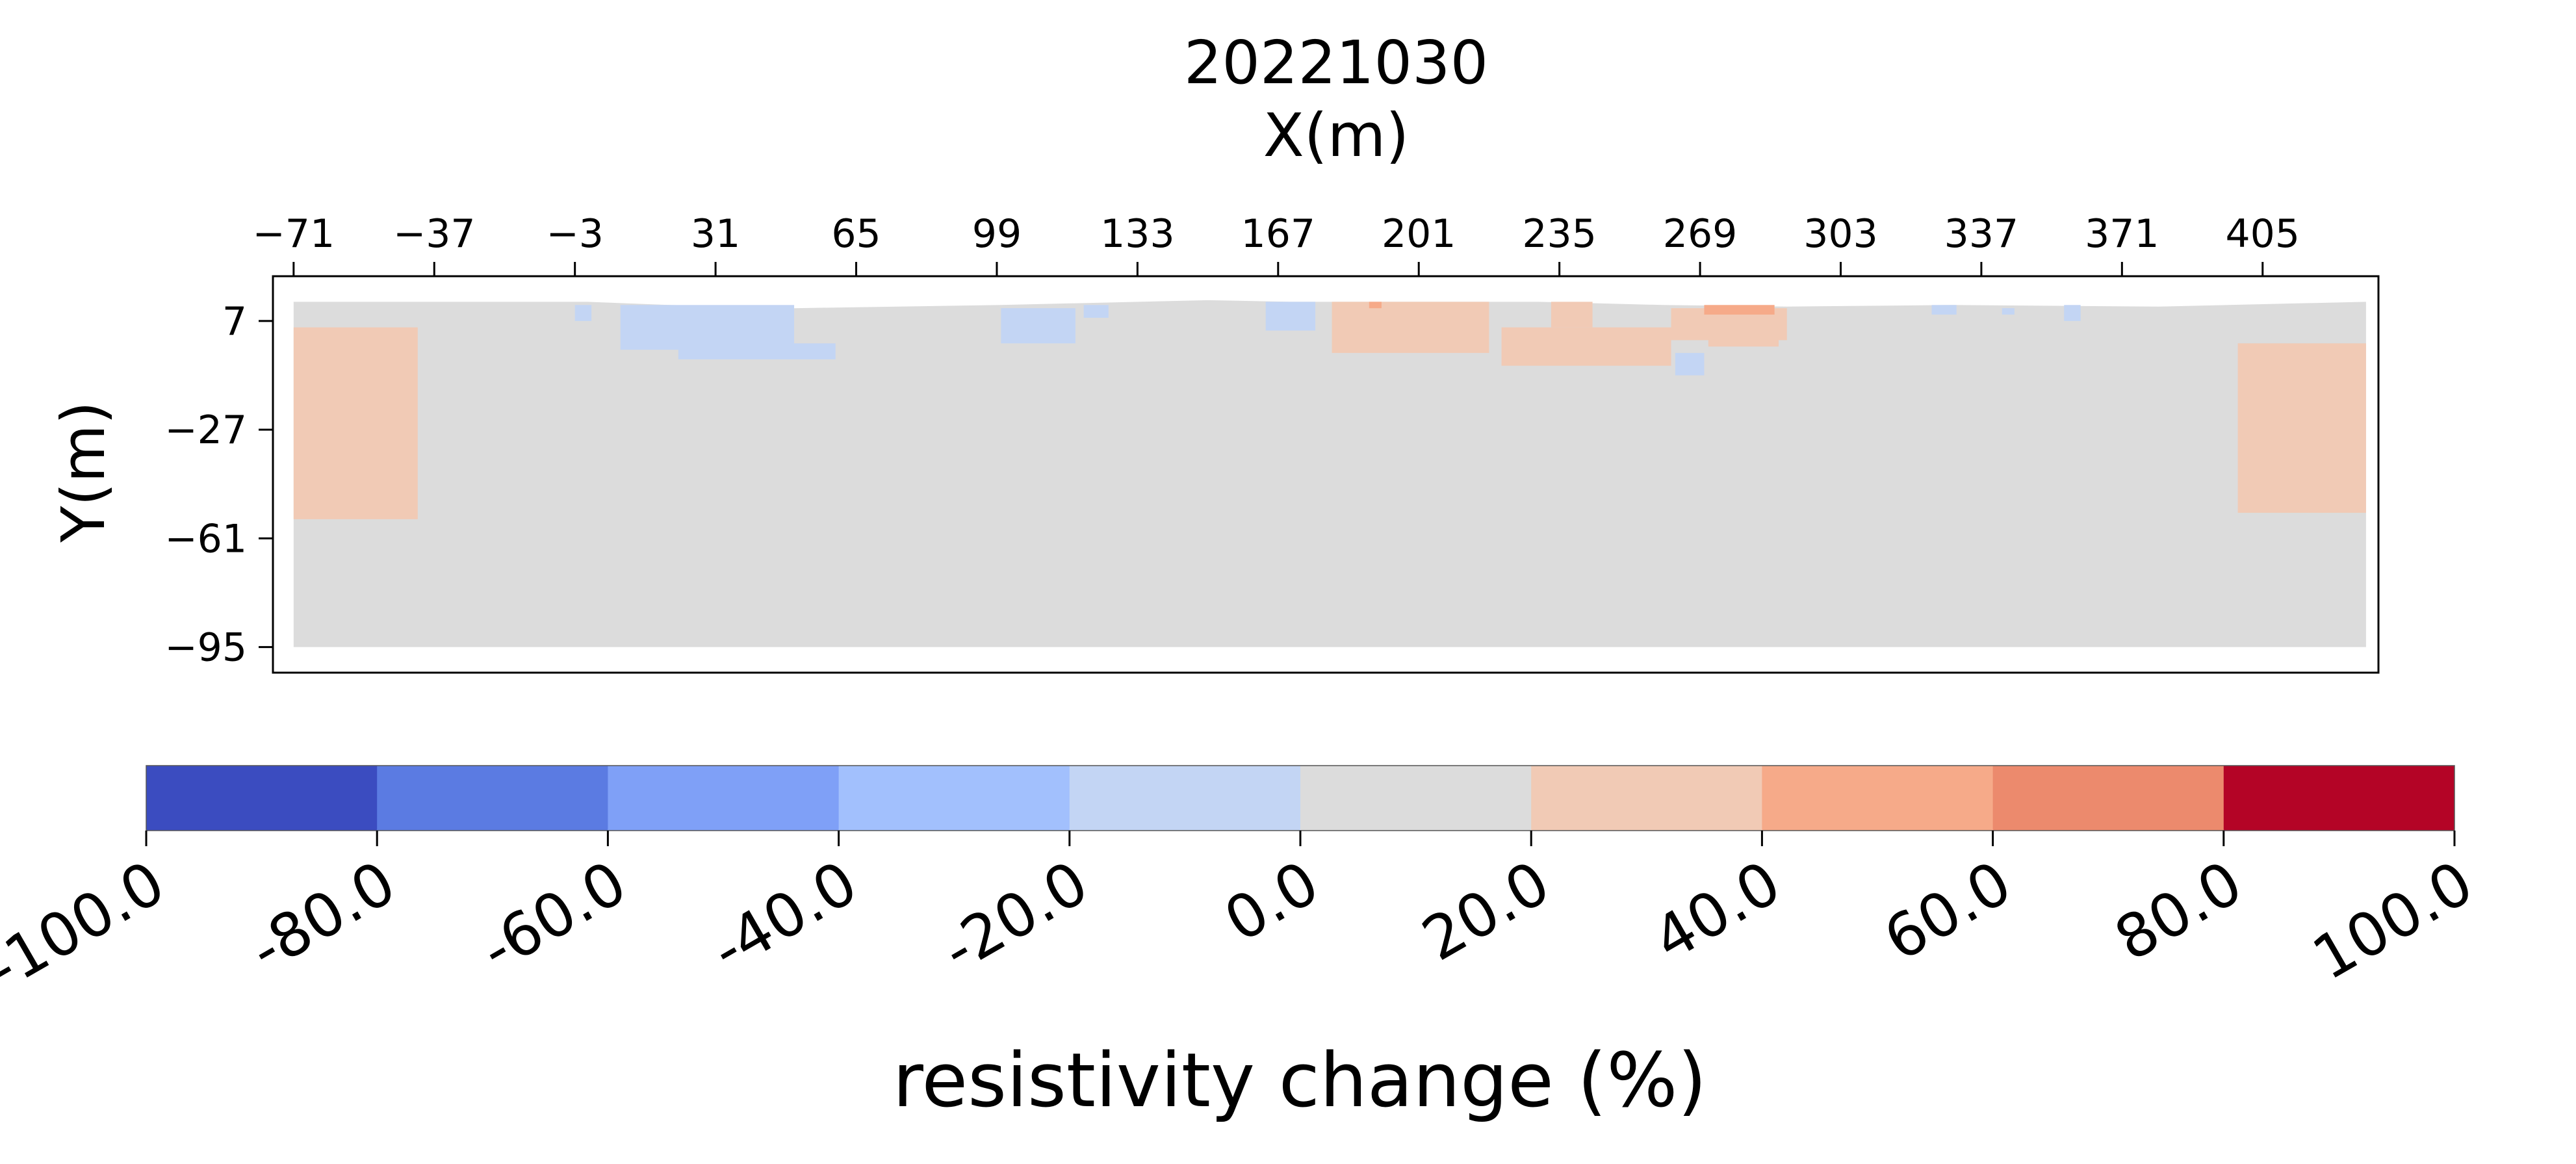 The width and height of the screenshot is (2576, 1164). Describe the element at coordinates (1701, 234) in the screenshot. I see `x-tick-label: 269` at that location.